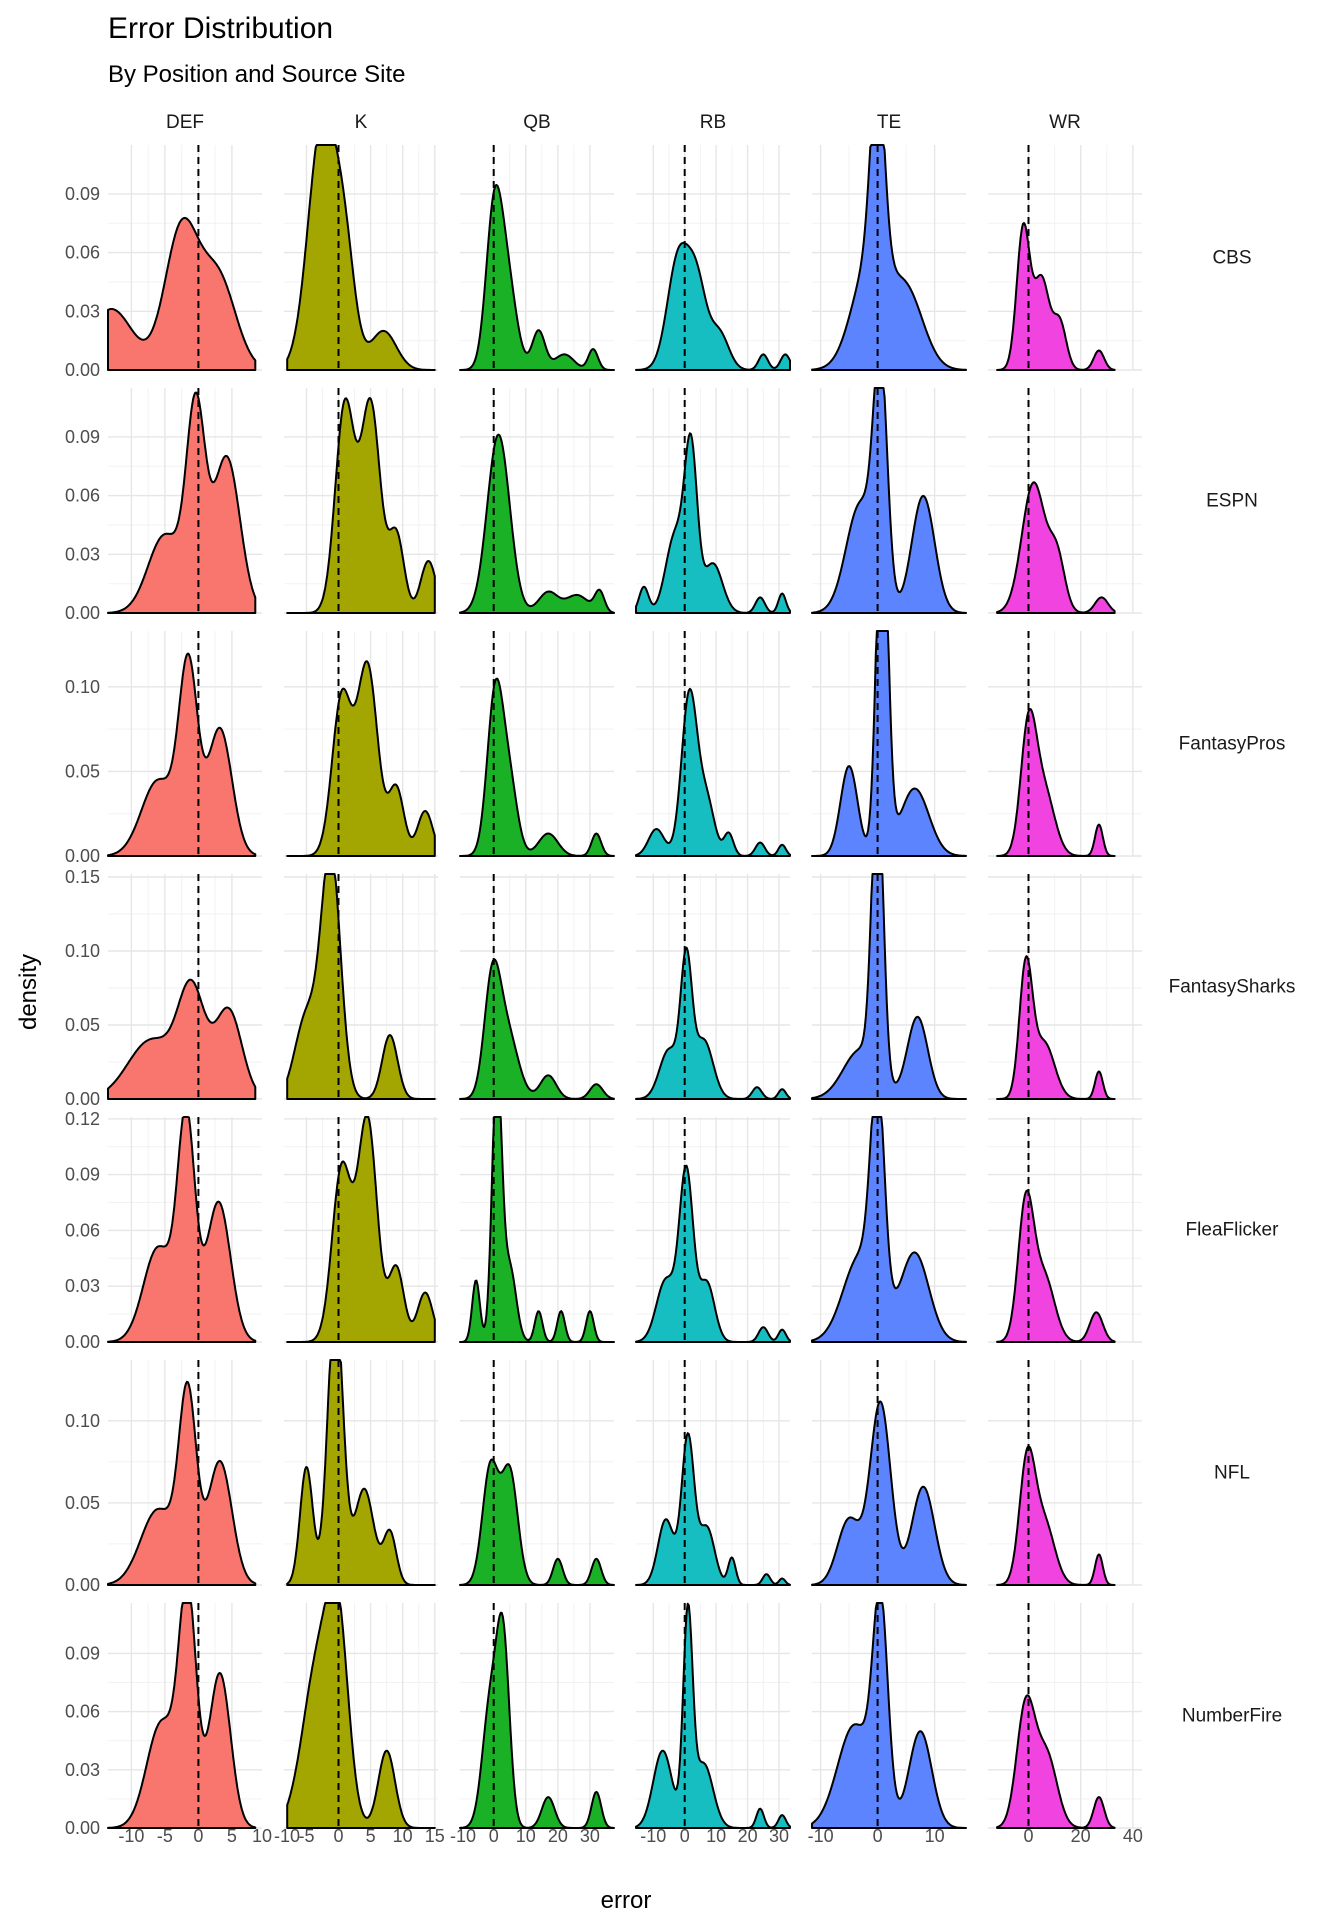  I want to click on density-area-fantasysharks-wr, so click(1056, 1027).